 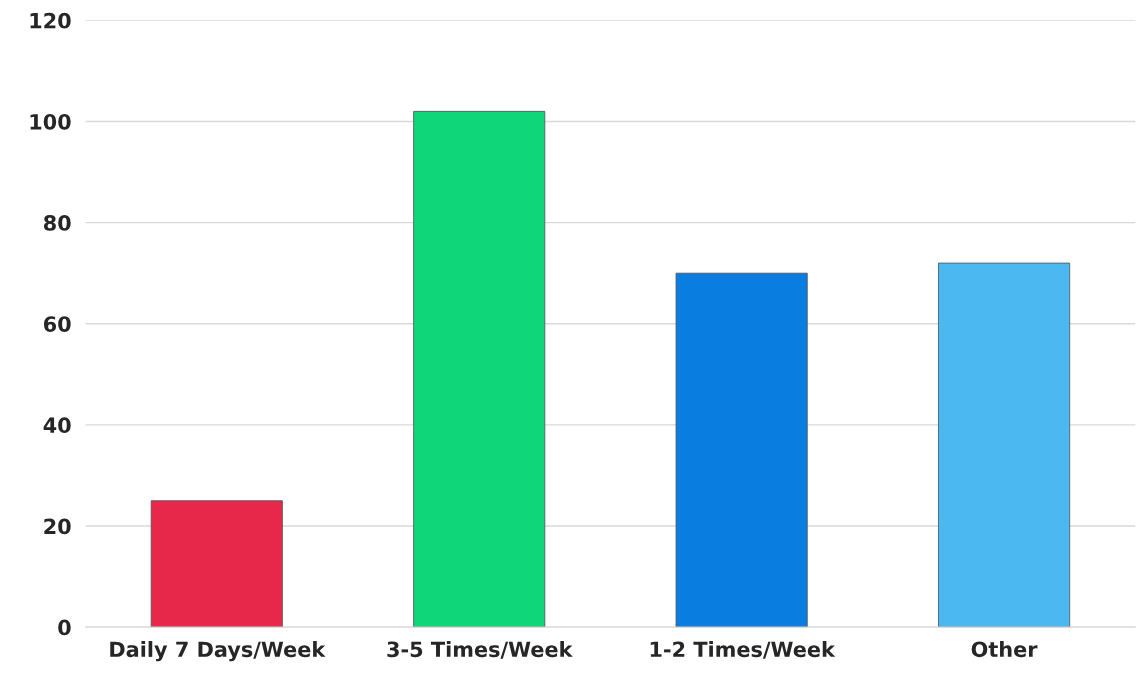 I want to click on y-tick-label: 20, so click(x=57, y=526).